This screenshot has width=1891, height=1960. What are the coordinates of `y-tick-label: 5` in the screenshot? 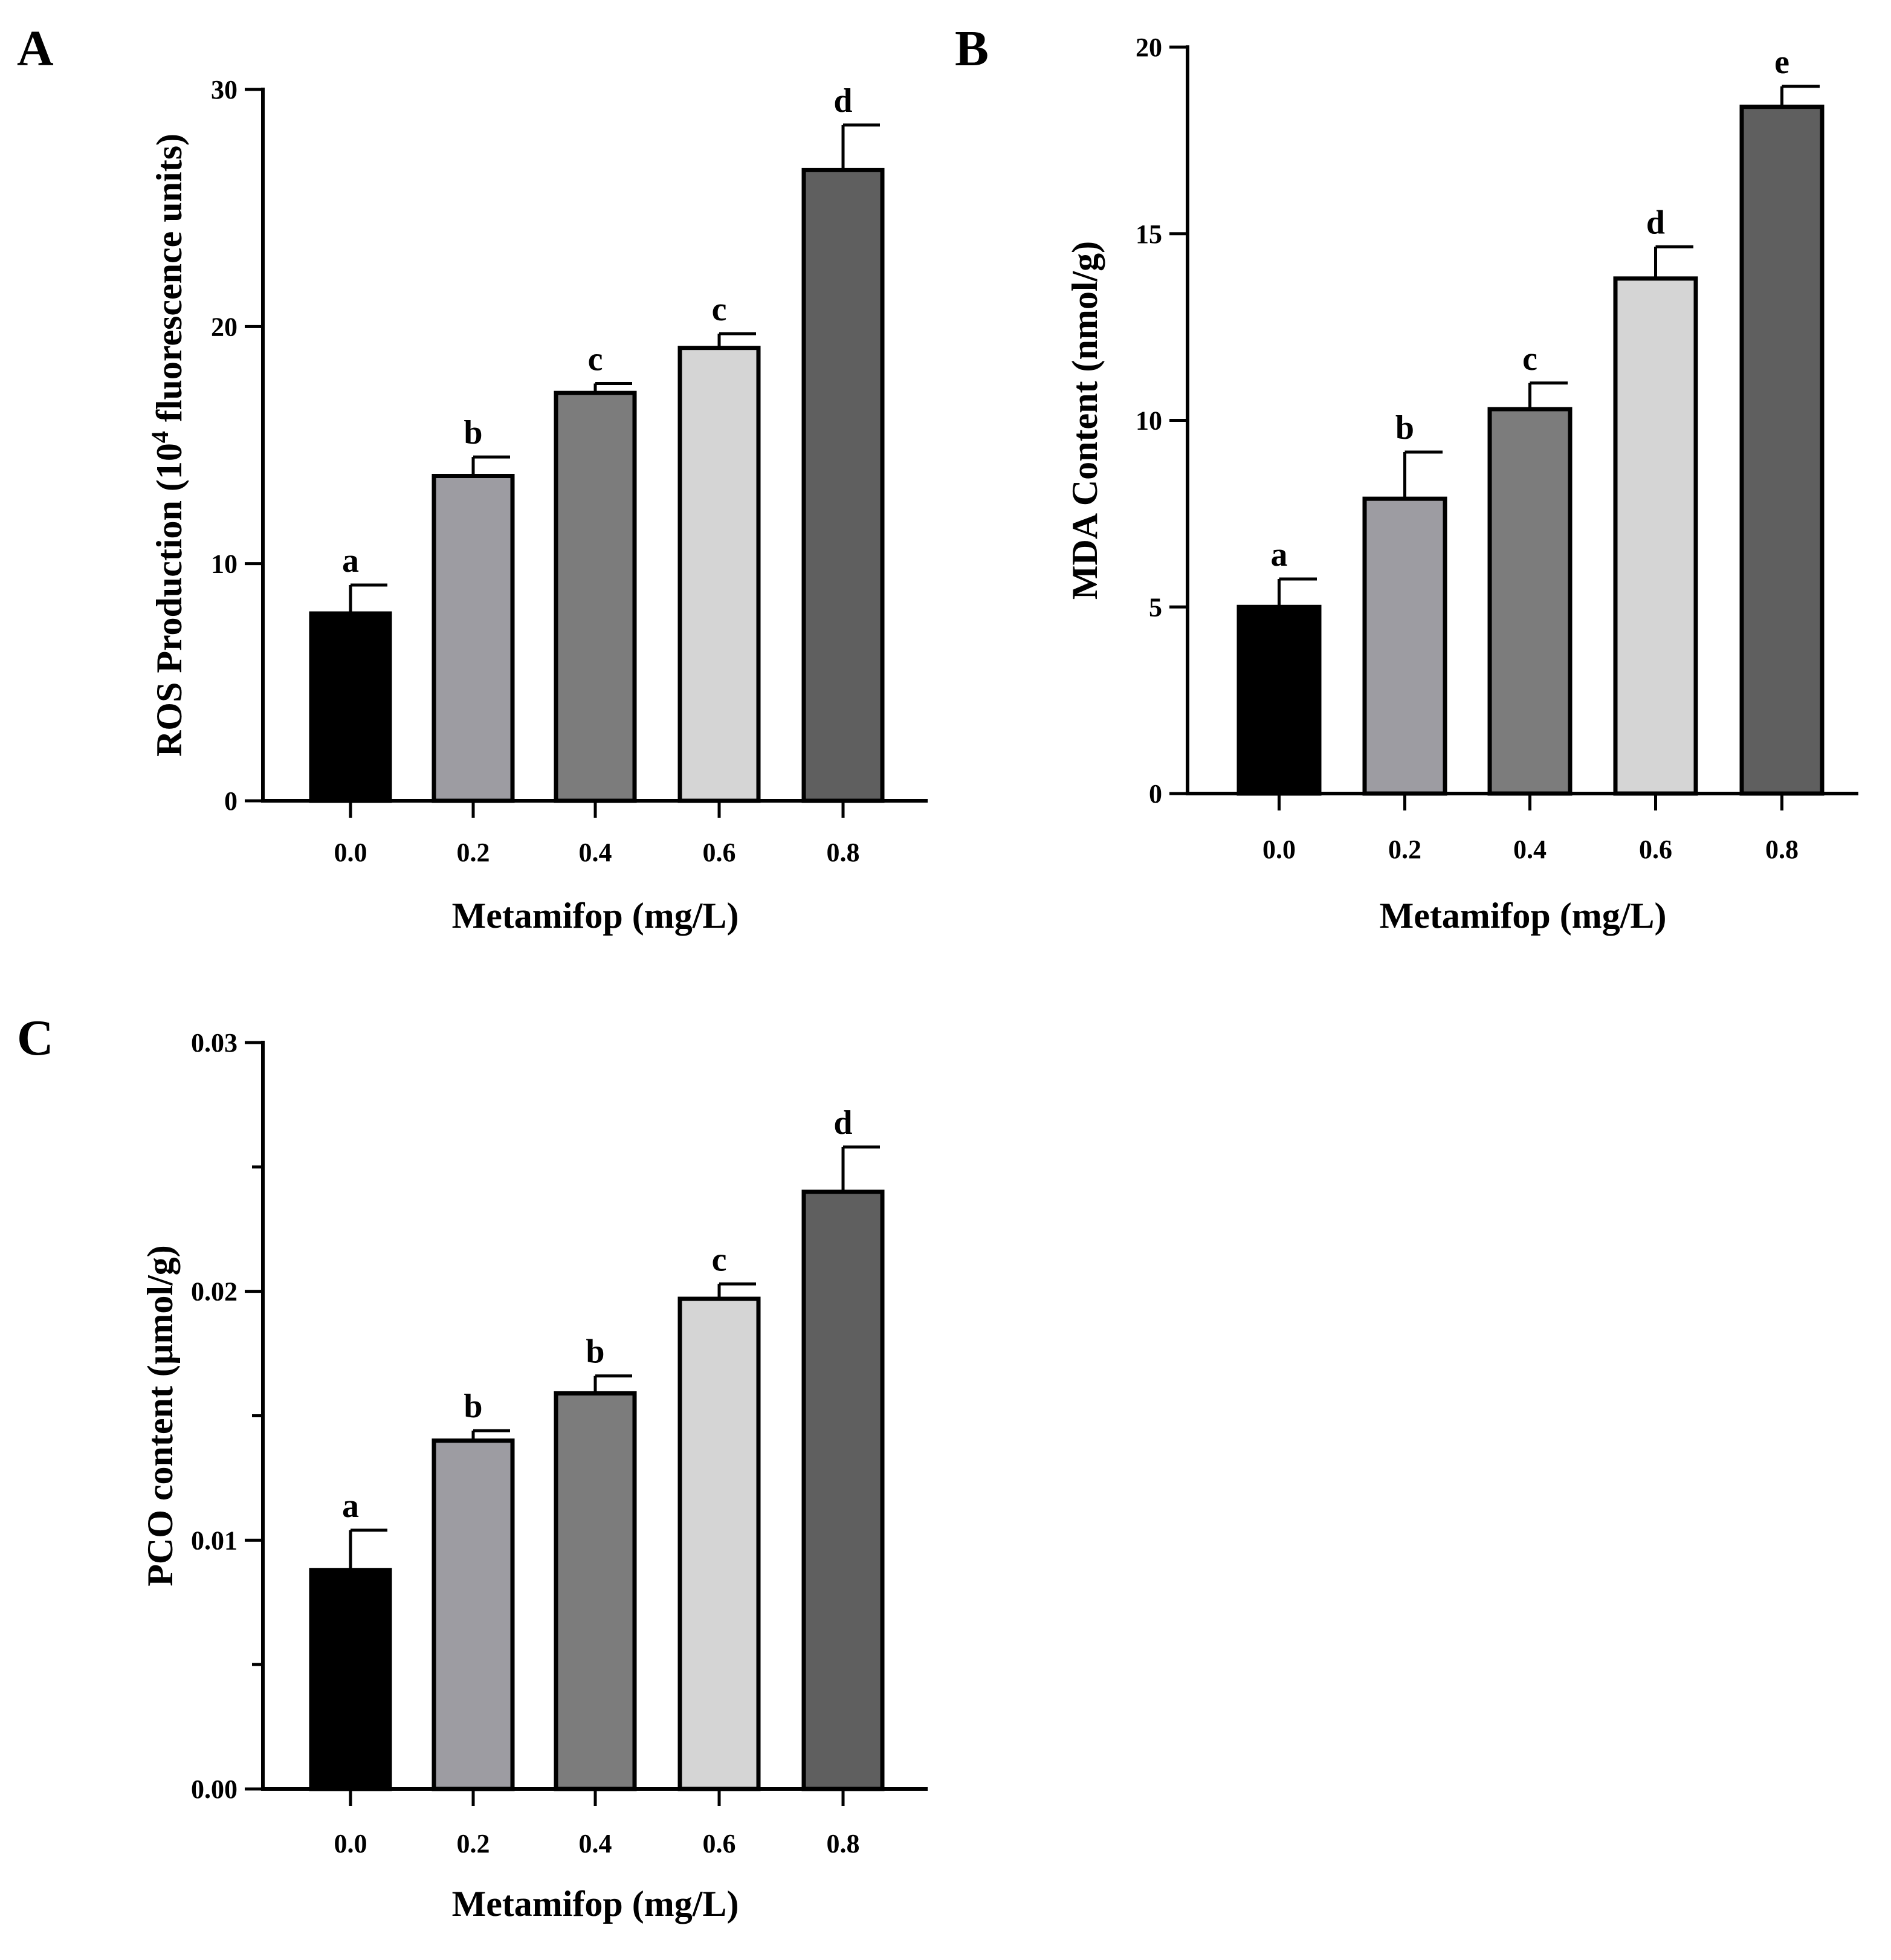 It's located at (1155, 607).